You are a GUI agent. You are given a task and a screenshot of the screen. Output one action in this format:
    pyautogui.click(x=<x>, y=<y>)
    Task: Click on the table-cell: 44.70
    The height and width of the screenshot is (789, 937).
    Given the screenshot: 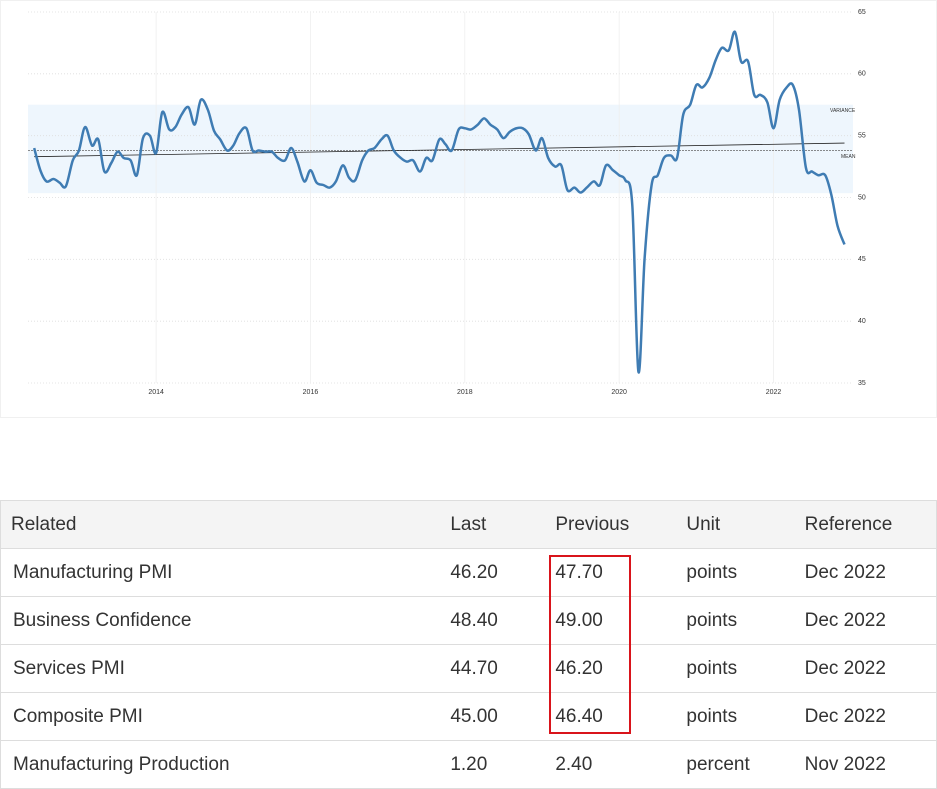 What is the action you would take?
    pyautogui.click(x=493, y=668)
    